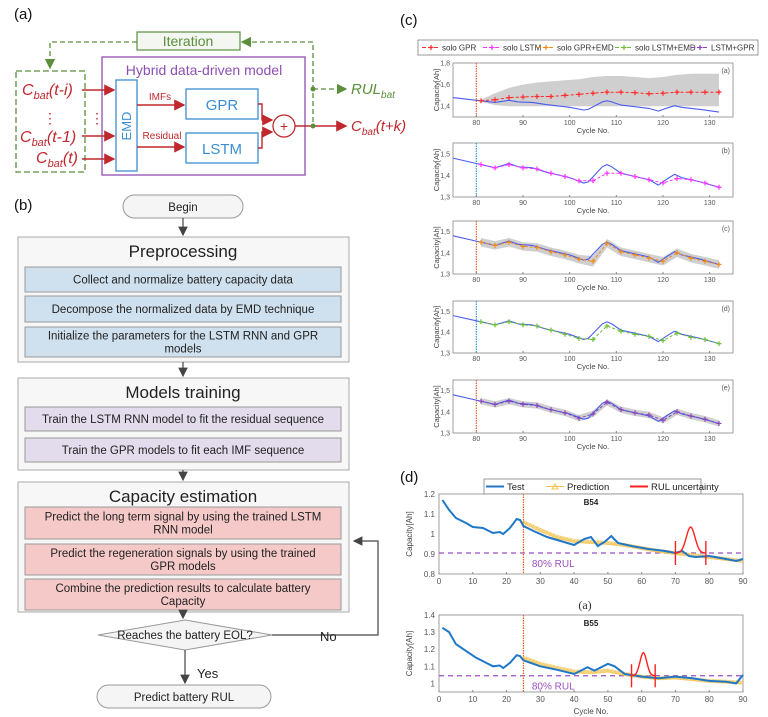 This screenshot has width=768, height=717. Describe the element at coordinates (266, 114) in the screenshot. I see `gpr-to-sum-arrow` at that location.